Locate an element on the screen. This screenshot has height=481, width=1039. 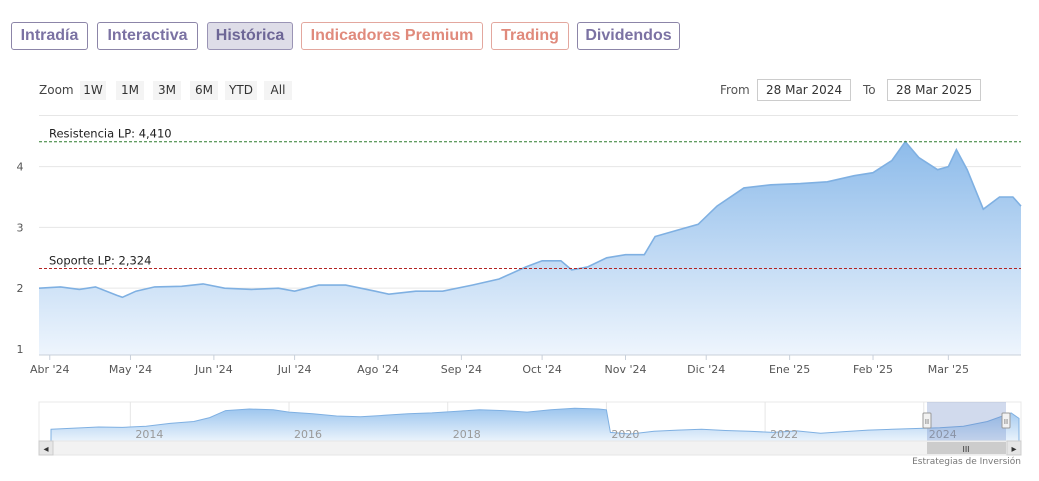
zoom-1m-button: 1M is located at coordinates (130, 90).